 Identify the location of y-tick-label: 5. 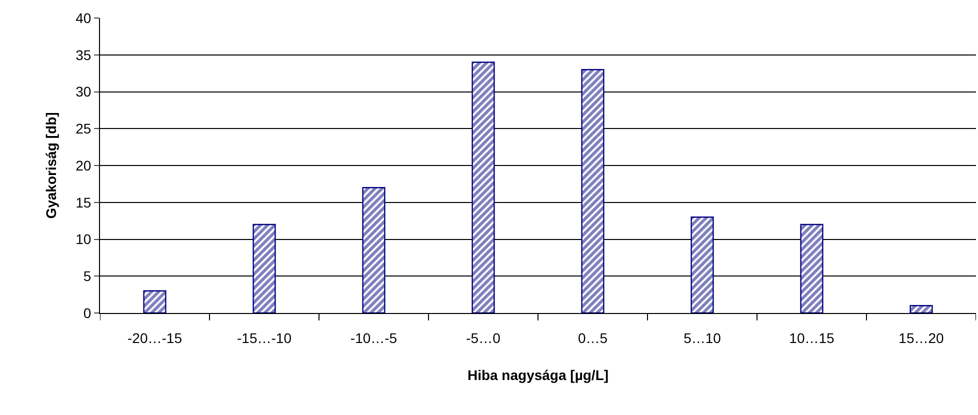
(87, 276).